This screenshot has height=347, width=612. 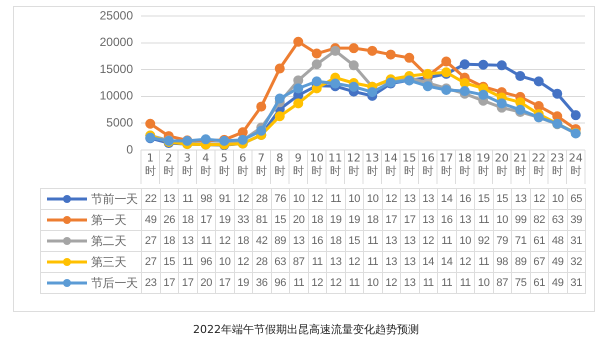 I want to click on text: 67, so click(x=539, y=262).